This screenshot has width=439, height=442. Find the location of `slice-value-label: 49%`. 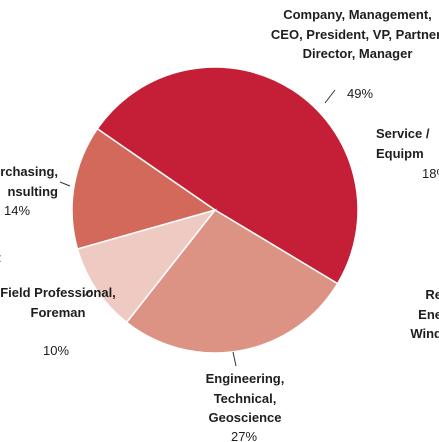

slice-value-label: 49% is located at coordinates (360, 93).